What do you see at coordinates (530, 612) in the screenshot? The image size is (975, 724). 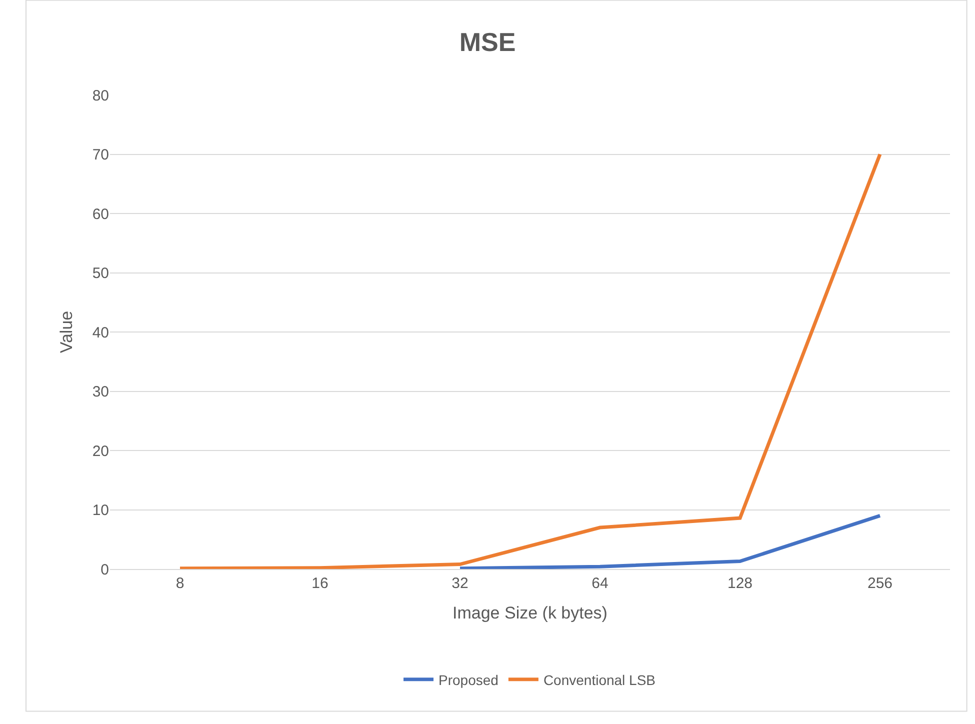 I see `x-axis-title: Image Size (k bytes)` at bounding box center [530, 612].